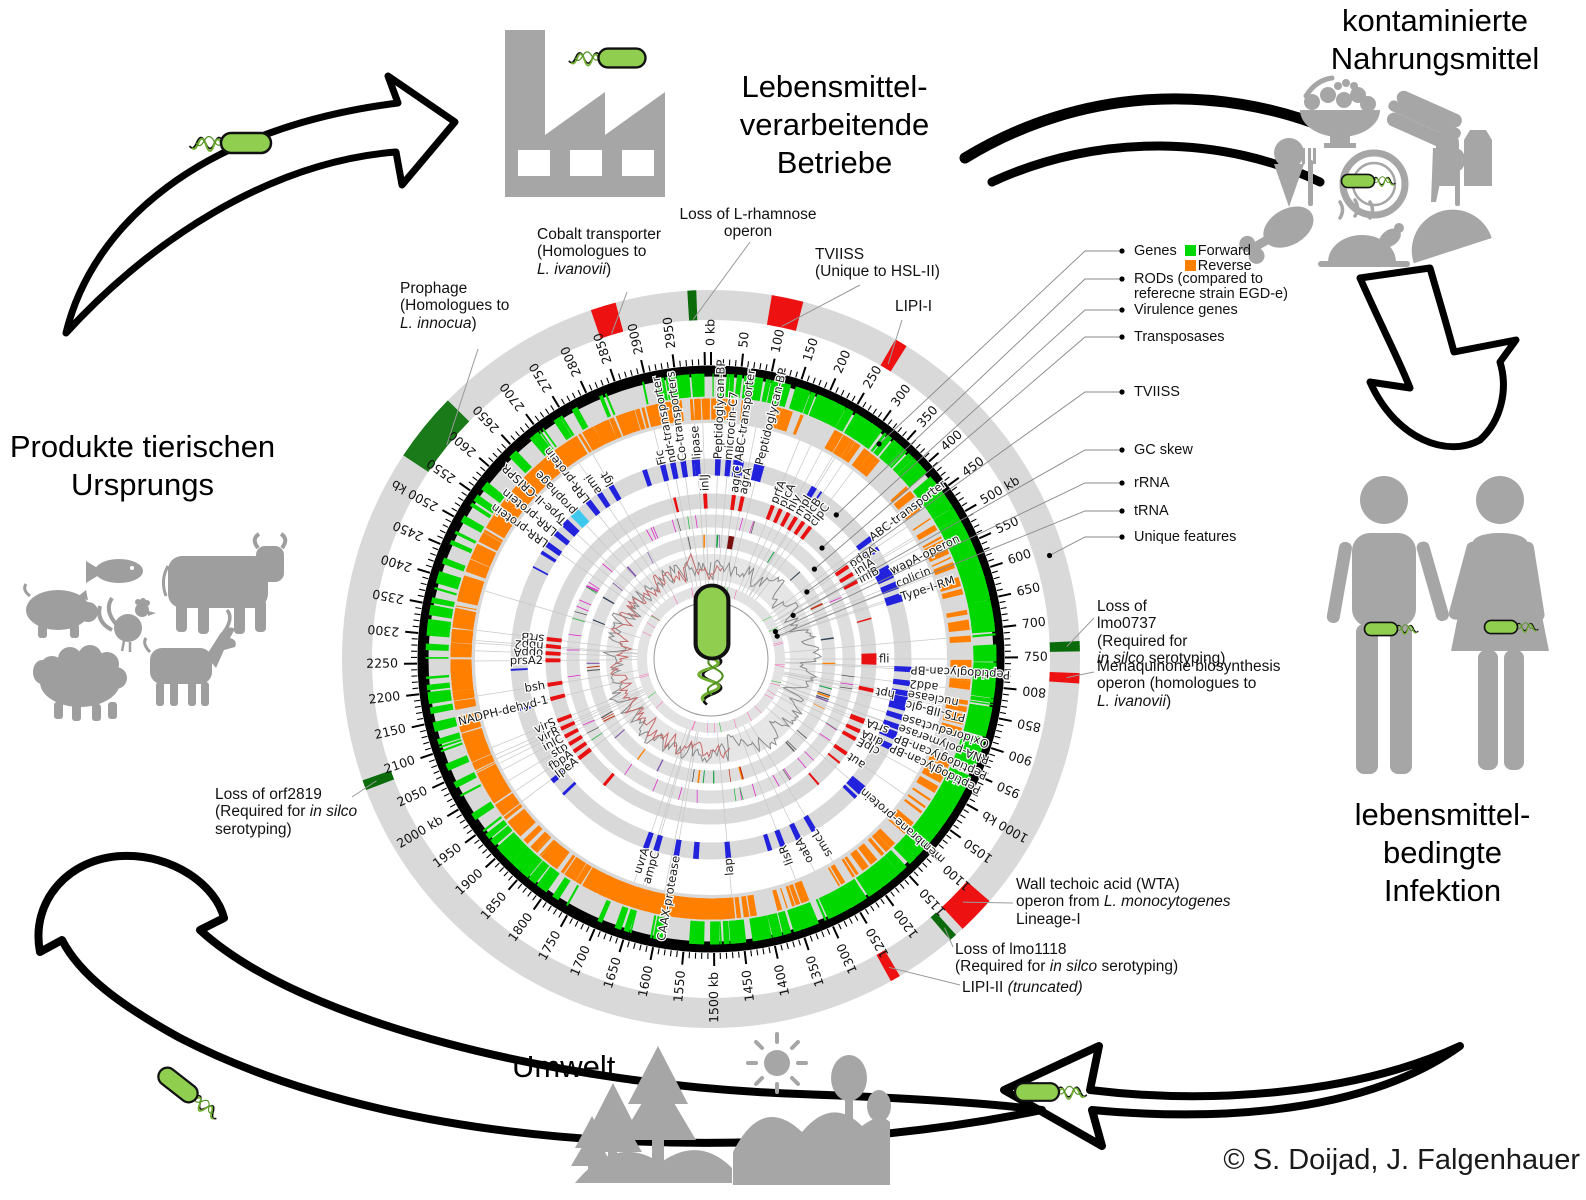  What do you see at coordinates (1218, 258) in the screenshot?
I see `legend-swatches: Forward Reverse` at bounding box center [1218, 258].